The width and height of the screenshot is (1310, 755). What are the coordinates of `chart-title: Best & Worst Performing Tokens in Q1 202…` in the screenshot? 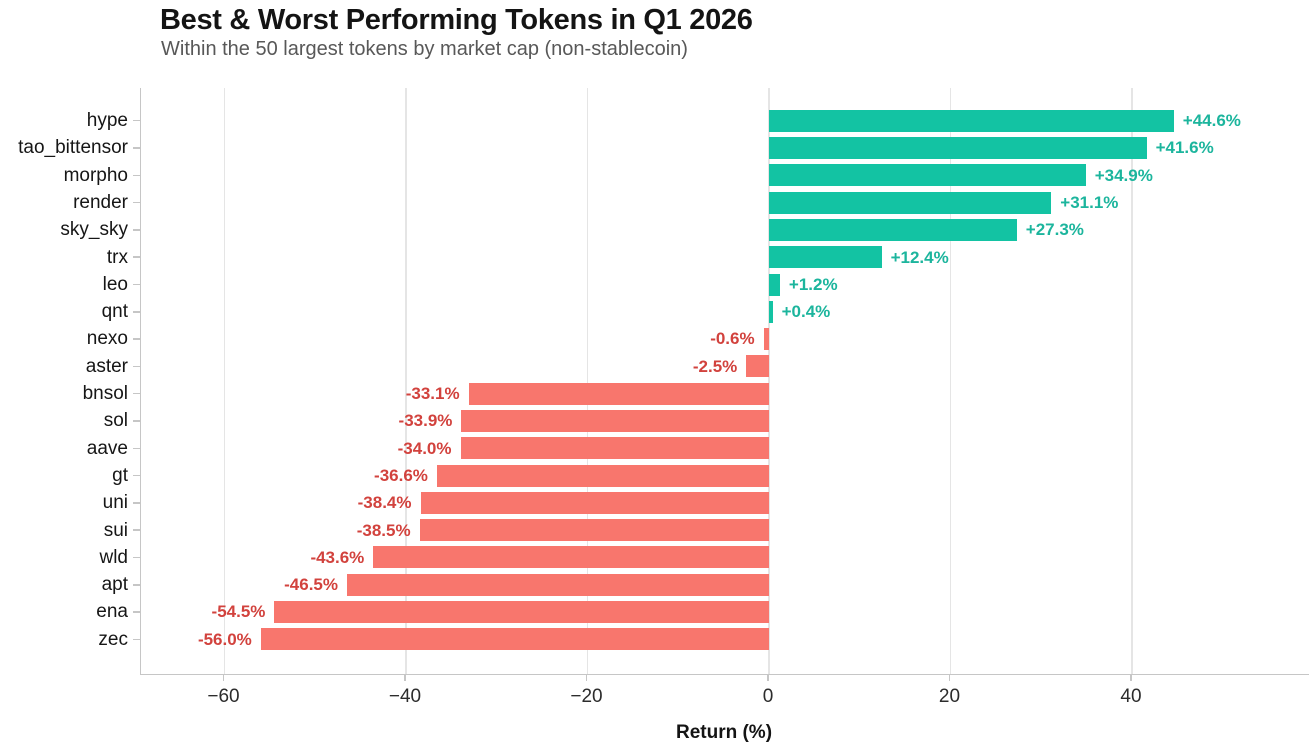 It's located at (456, 20).